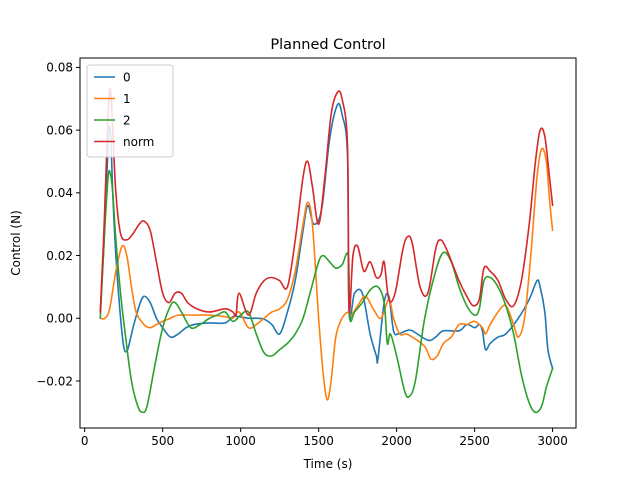  I want to click on x-tick-label: 3000, so click(552, 441).